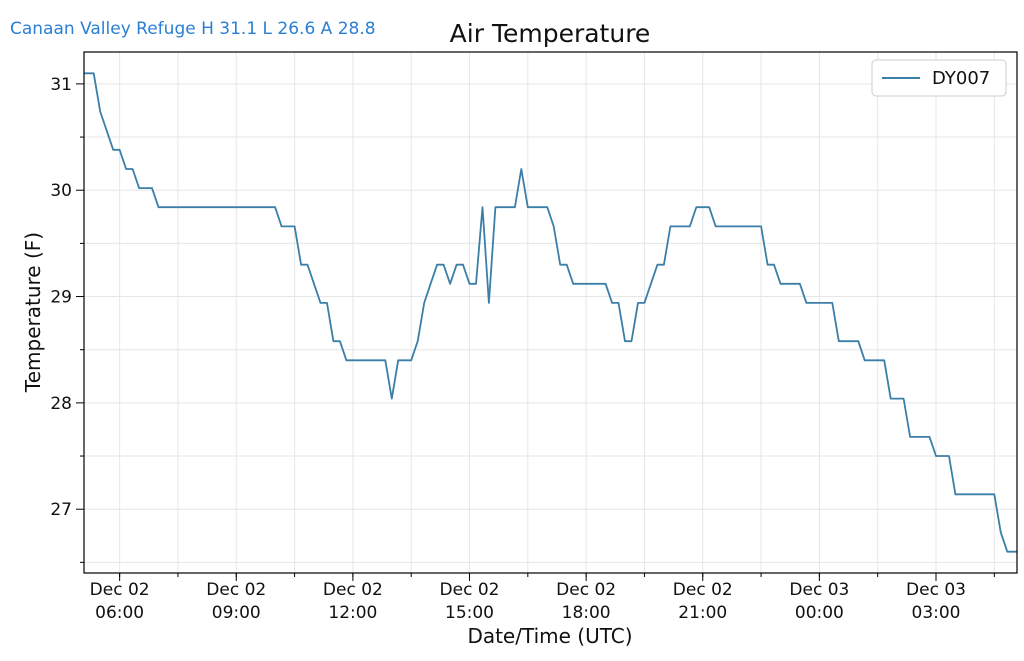  Describe the element at coordinates (119, 613) in the screenshot. I see `x-tick-label-time: 06:00` at that location.